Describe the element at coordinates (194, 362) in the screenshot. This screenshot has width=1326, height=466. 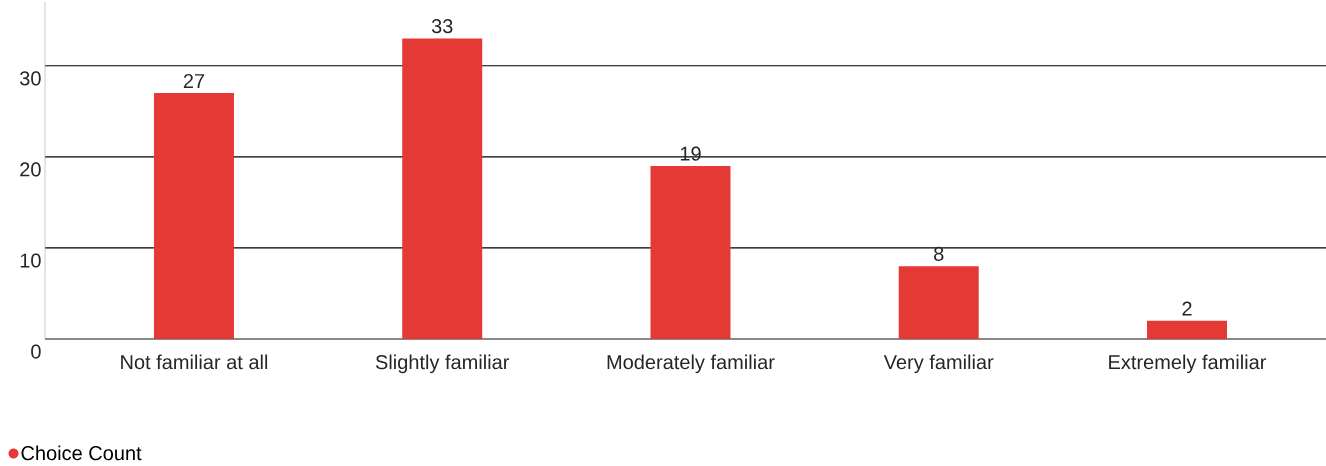
I see `x-tick-label: Not familiar at all` at that location.